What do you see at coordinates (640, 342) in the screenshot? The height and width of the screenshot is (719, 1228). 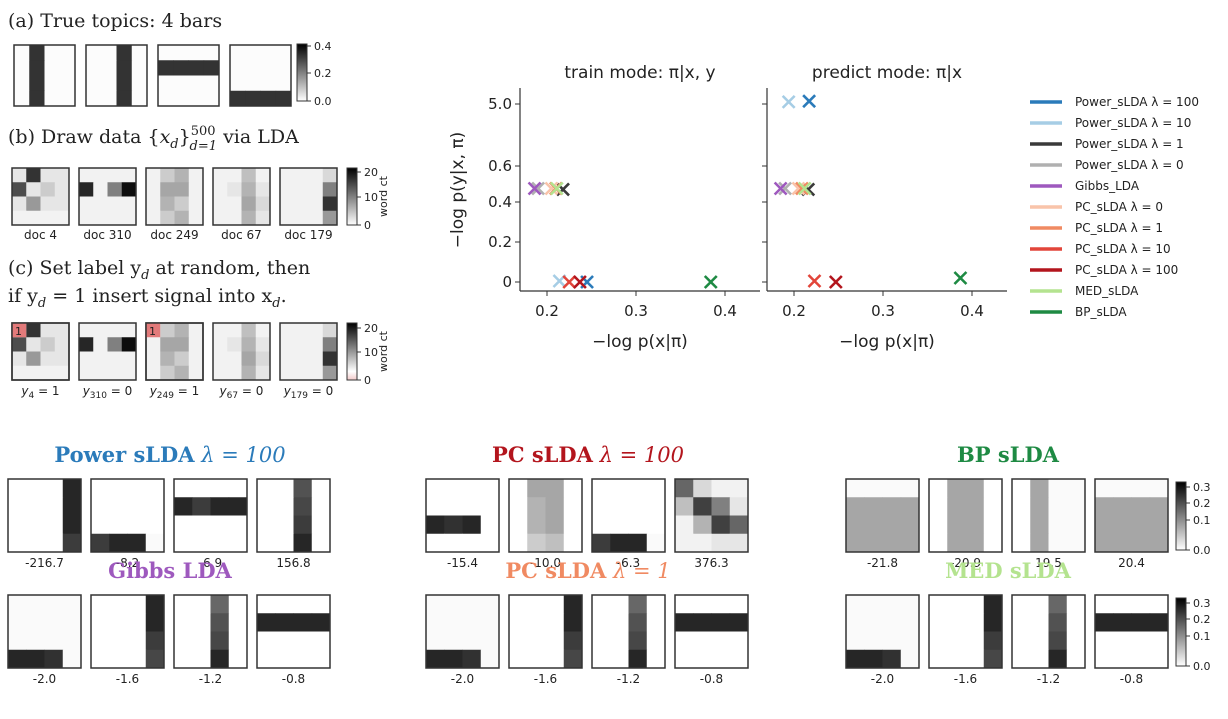 I see `x-axis-label: −log p(x|π)` at bounding box center [640, 342].